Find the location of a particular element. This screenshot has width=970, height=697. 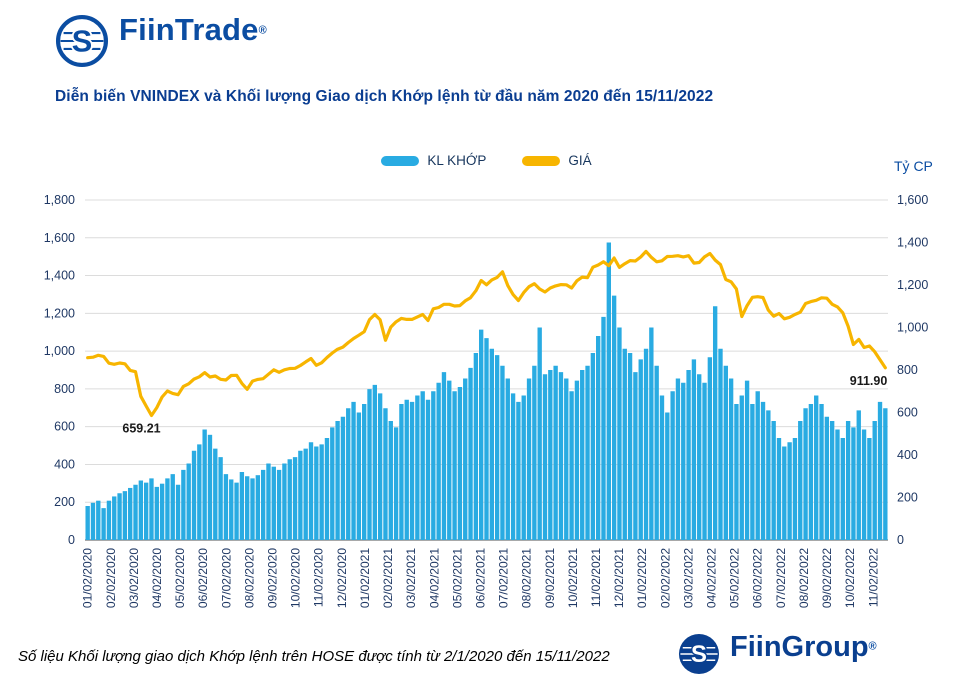

svg-text: 01/02/2021 is located at coordinates (365, 578).